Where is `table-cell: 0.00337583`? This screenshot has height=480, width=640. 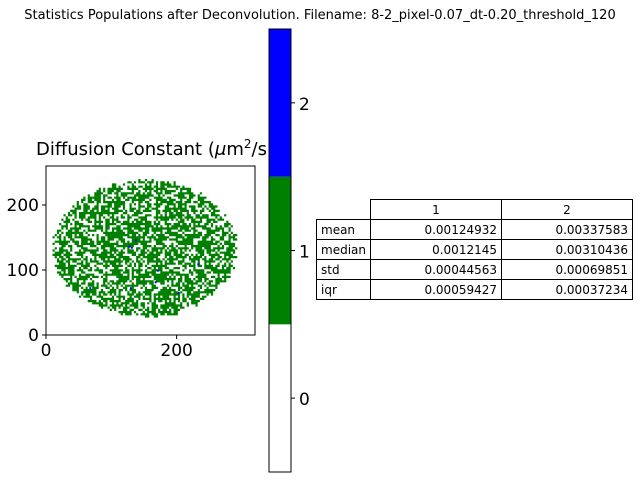 table-cell: 0.00337583 is located at coordinates (567, 229).